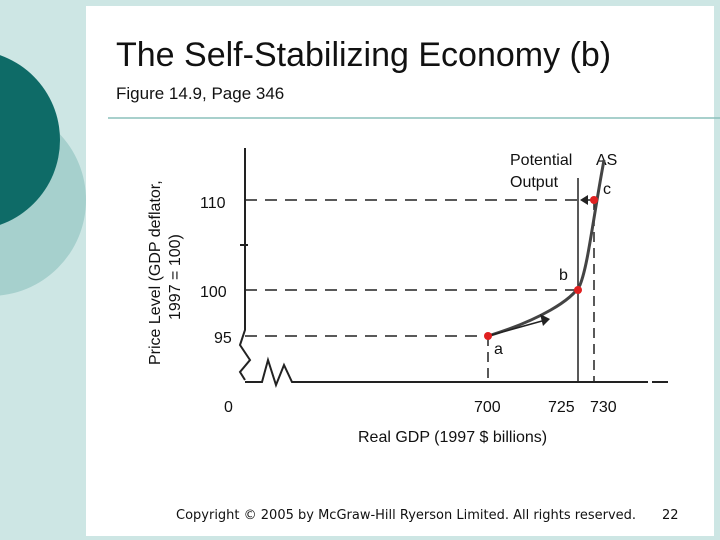 The image size is (720, 540). What do you see at coordinates (594, 200) in the screenshot?
I see `point-c` at bounding box center [594, 200].